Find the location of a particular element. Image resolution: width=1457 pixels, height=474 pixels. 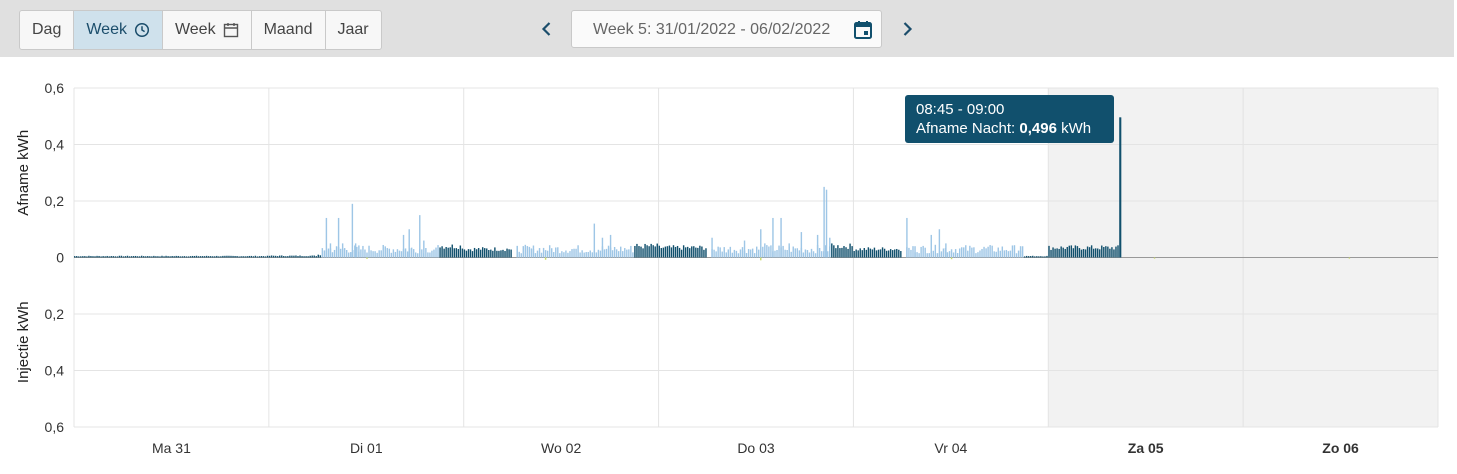

bar-injectie is located at coordinates (1154, 258).